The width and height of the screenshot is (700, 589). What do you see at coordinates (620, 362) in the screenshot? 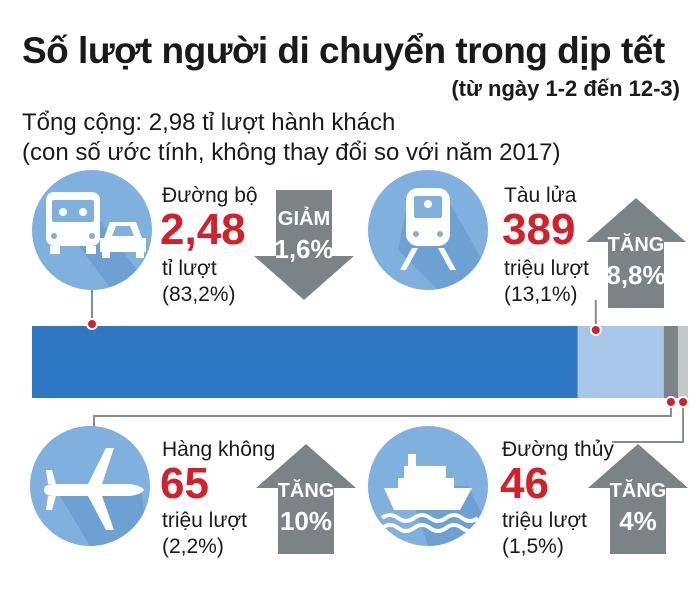
I see `rail-bar-segment` at bounding box center [620, 362].